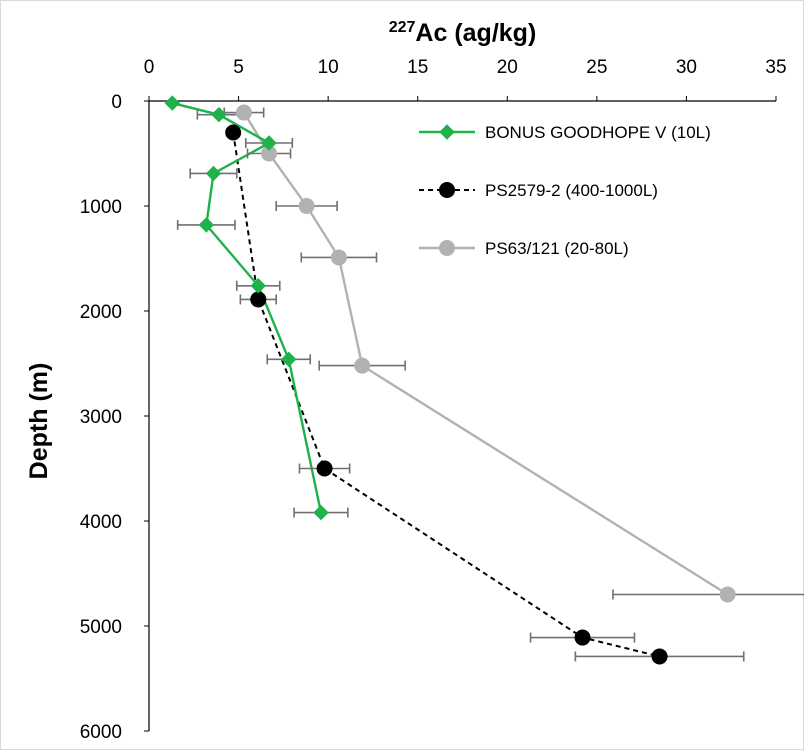  I want to click on y-tick-label: 2000, so click(101, 312).